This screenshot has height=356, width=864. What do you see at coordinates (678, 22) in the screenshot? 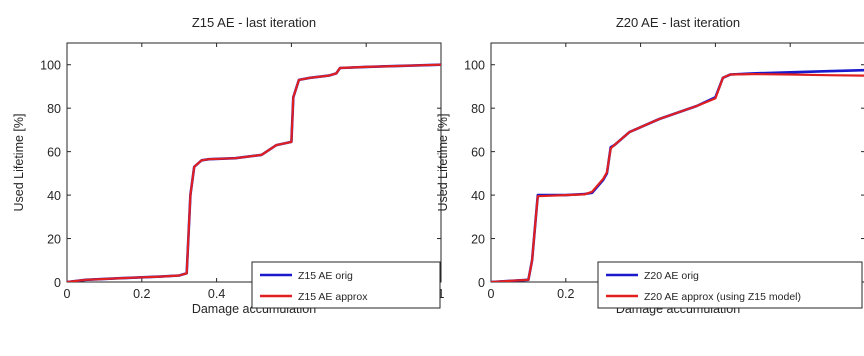
I see `chart-title: Z20 AE - last iteration` at bounding box center [678, 22].